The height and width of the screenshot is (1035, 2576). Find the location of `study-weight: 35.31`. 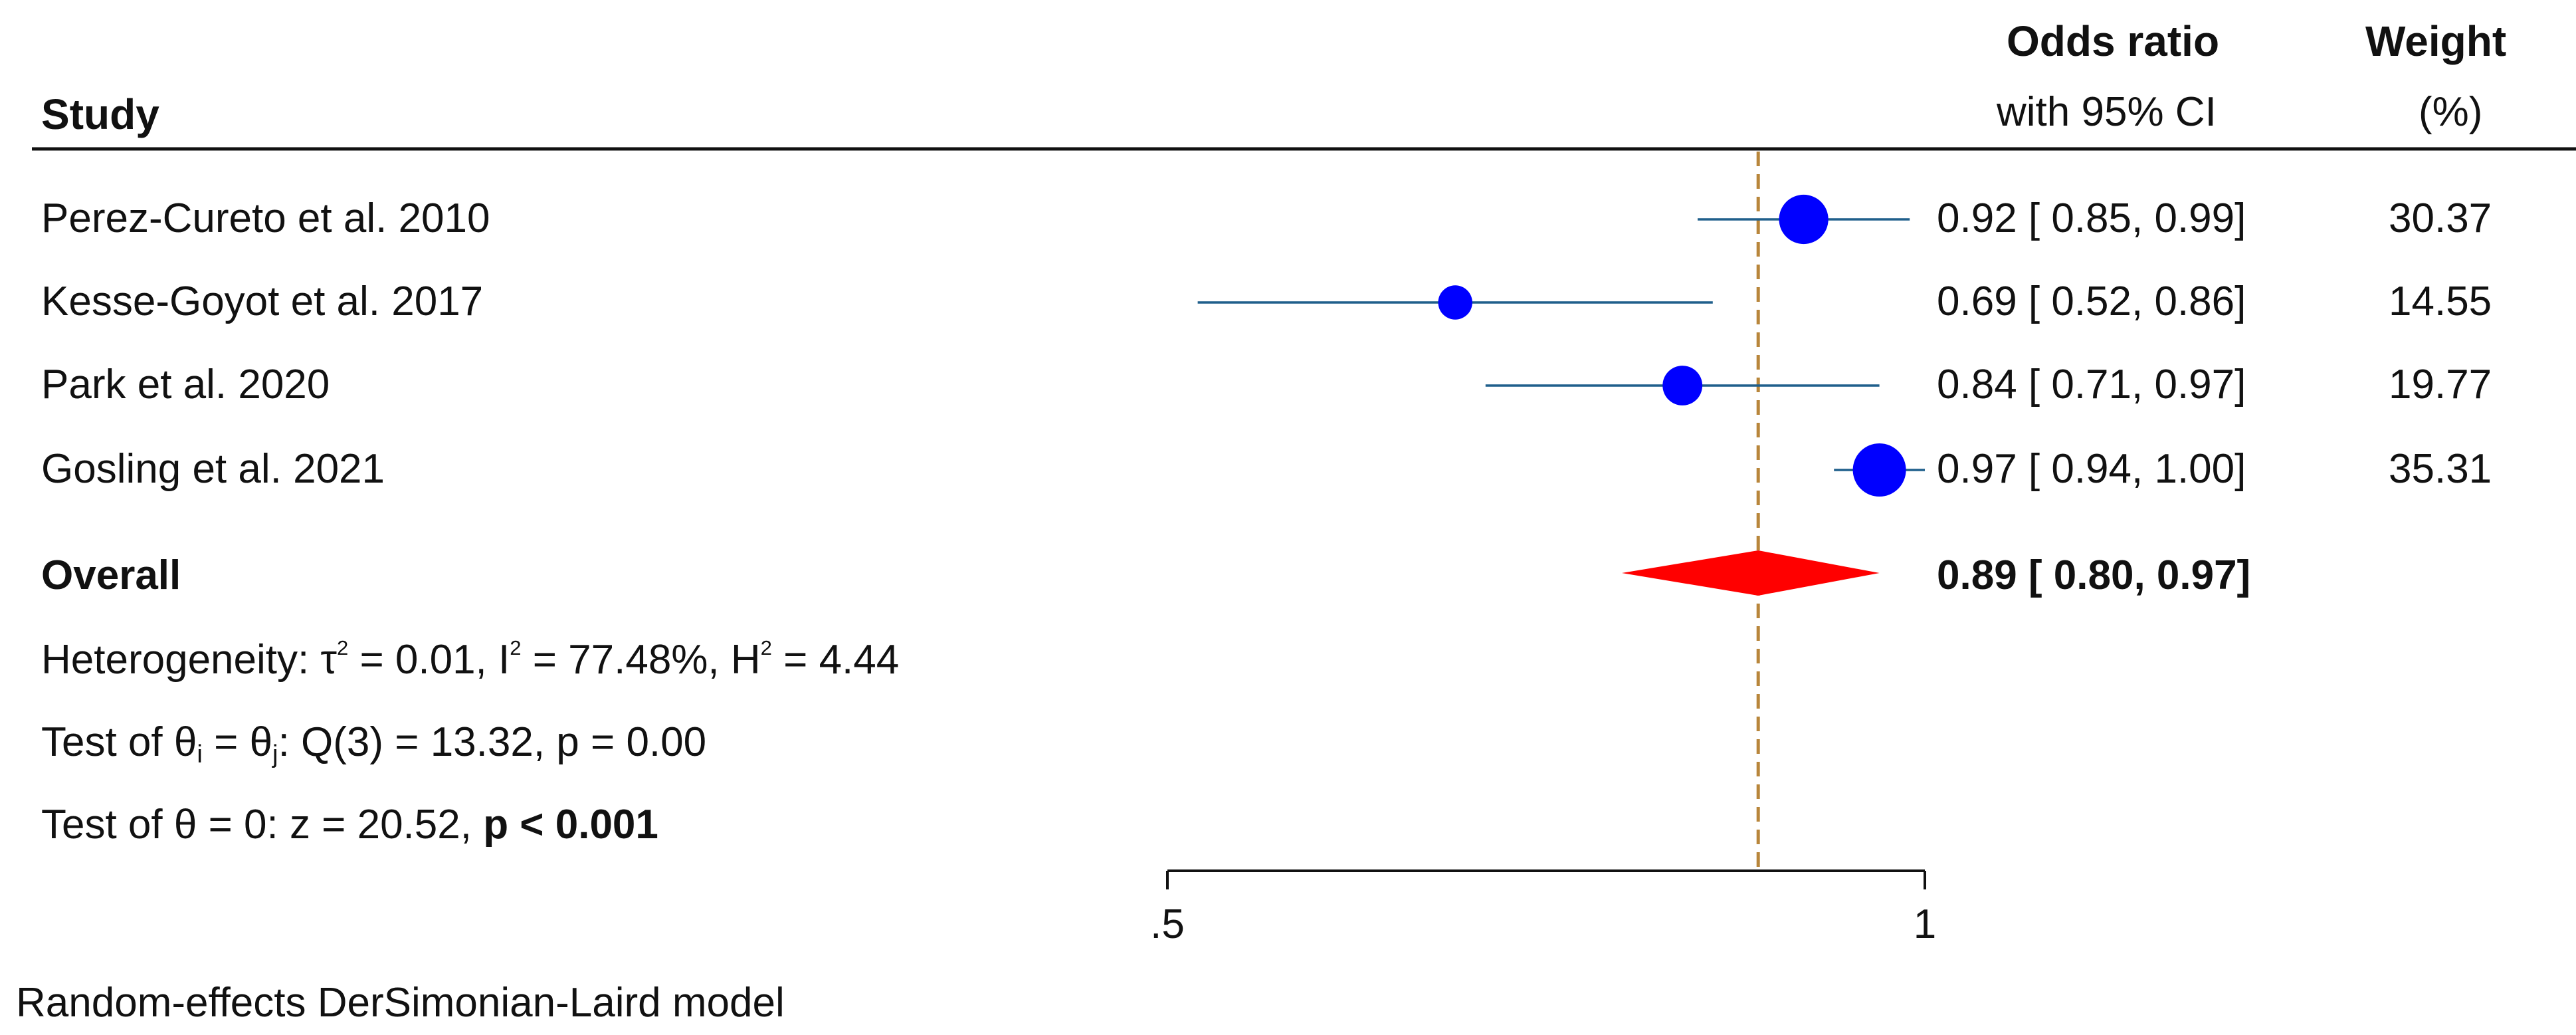

study-weight: 35.31 is located at coordinates (2440, 469).